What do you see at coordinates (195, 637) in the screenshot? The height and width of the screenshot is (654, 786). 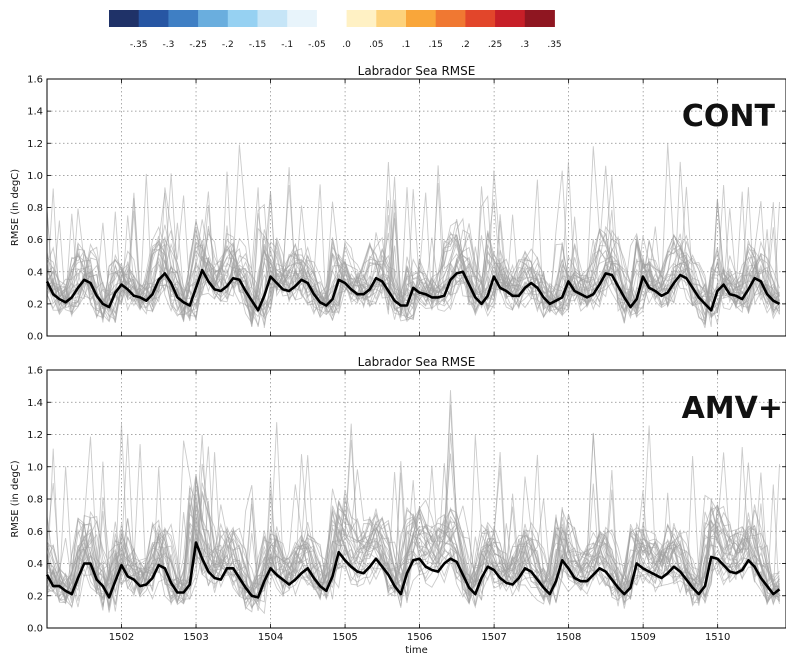 I see `x-tick-label: 1503` at bounding box center [195, 637].